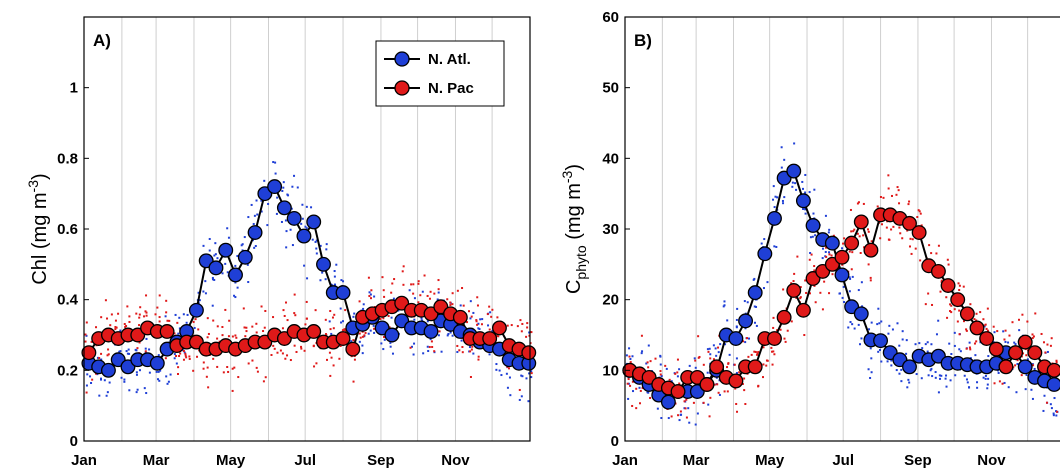 Image resolution: width=1060 pixels, height=469 pixels. What do you see at coordinates (610, 370) in the screenshot?
I see `y-tick-label: 10` at bounding box center [610, 370].